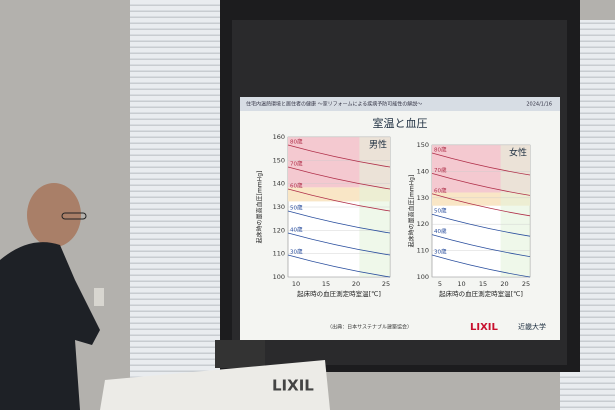 Image resolution: width=615 pixels, height=410 pixels. What do you see at coordinates (50, 326) in the screenshot?
I see `person` at bounding box center [50, 326].